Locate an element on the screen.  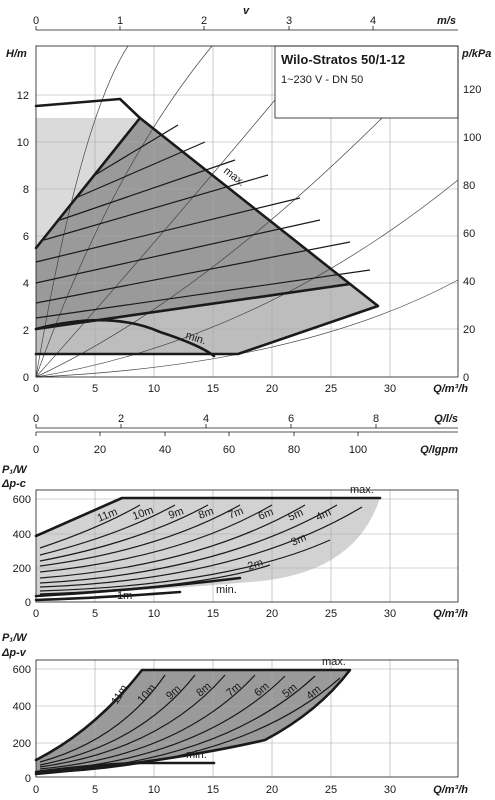
velocity-tick-label: 2 is located at coordinates (204, 21).